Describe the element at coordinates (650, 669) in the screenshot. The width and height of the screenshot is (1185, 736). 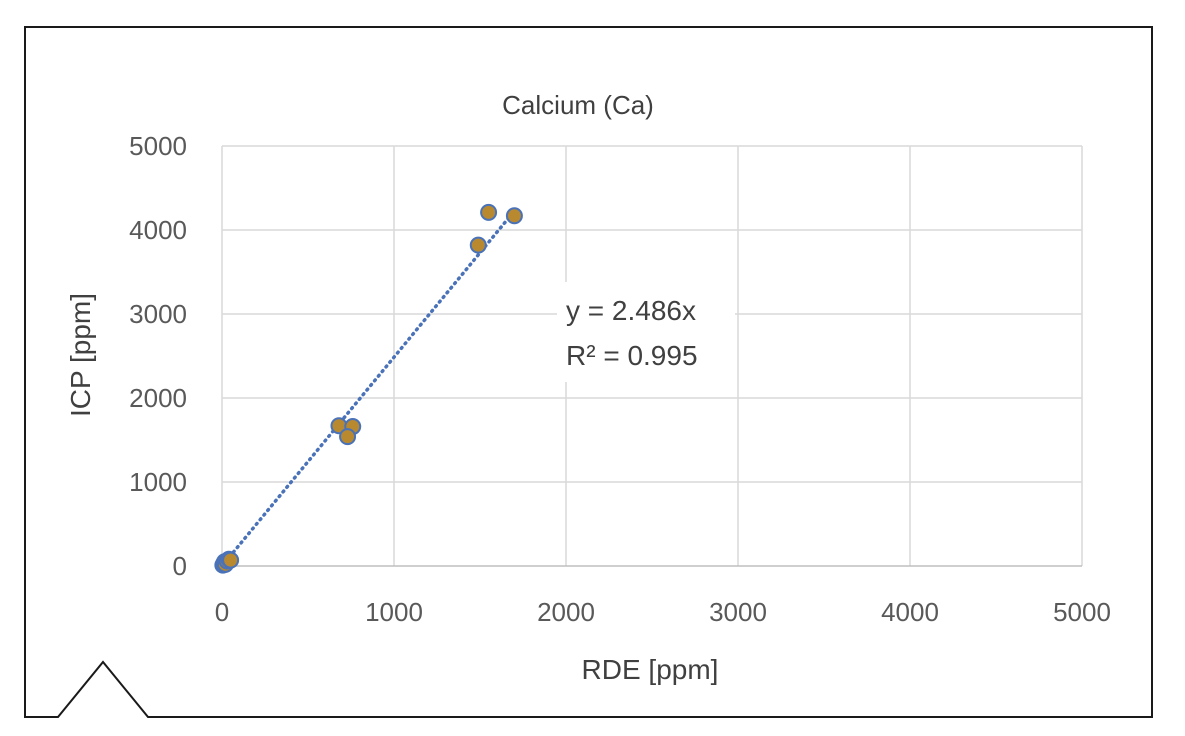
I see `x-axis-title: RDE [ppm]` at that location.